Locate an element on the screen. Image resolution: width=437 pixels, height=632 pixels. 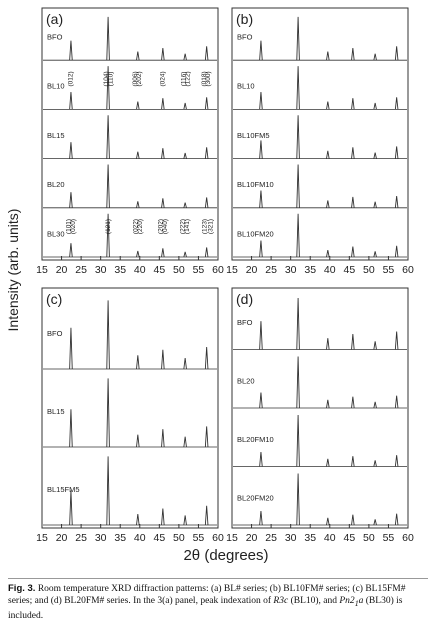
series-label: BL10 is located at coordinates (56, 86).